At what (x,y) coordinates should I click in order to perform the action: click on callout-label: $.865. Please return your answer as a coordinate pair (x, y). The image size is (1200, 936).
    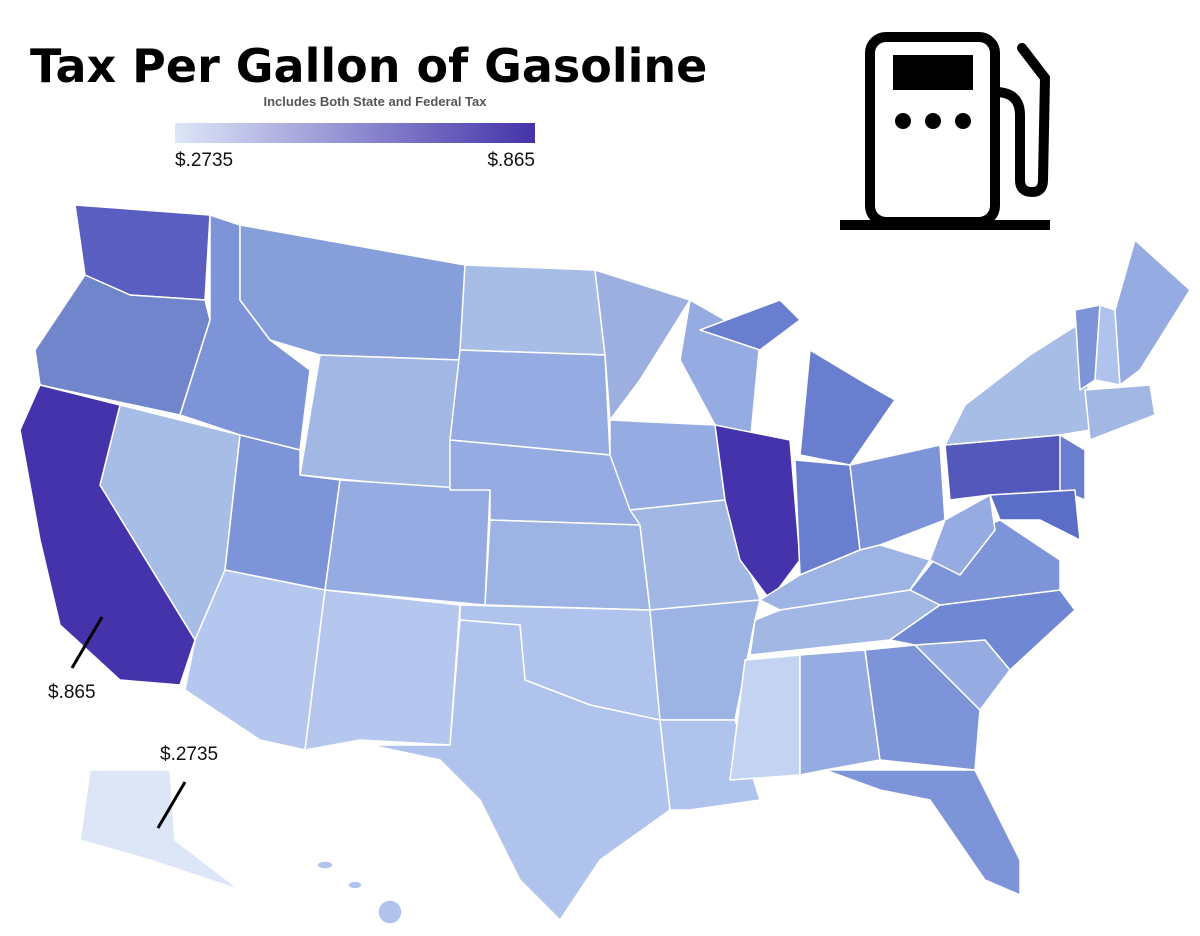
    Looking at the image, I should click on (72, 692).